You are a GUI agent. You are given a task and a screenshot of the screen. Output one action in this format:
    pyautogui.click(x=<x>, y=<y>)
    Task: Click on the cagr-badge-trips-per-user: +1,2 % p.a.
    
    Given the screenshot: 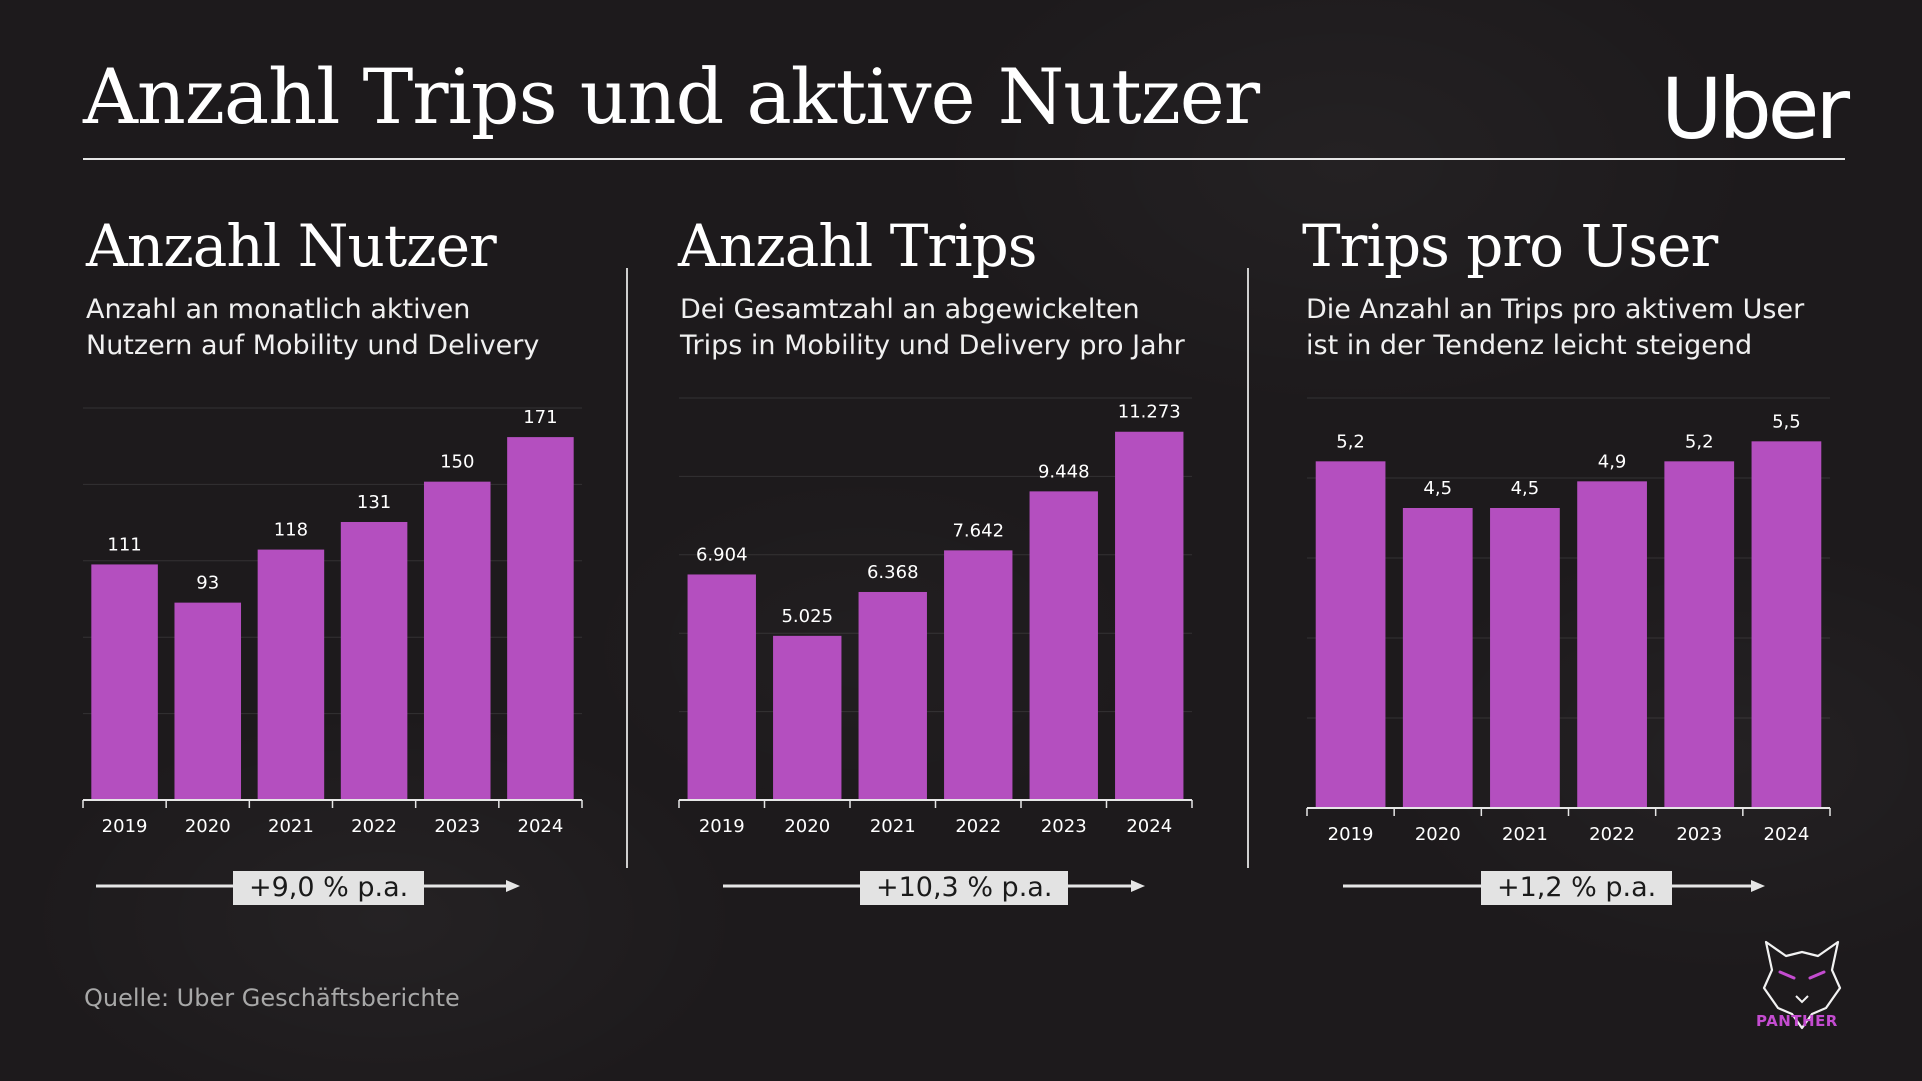 What is the action you would take?
    pyautogui.click(x=1577, y=888)
    